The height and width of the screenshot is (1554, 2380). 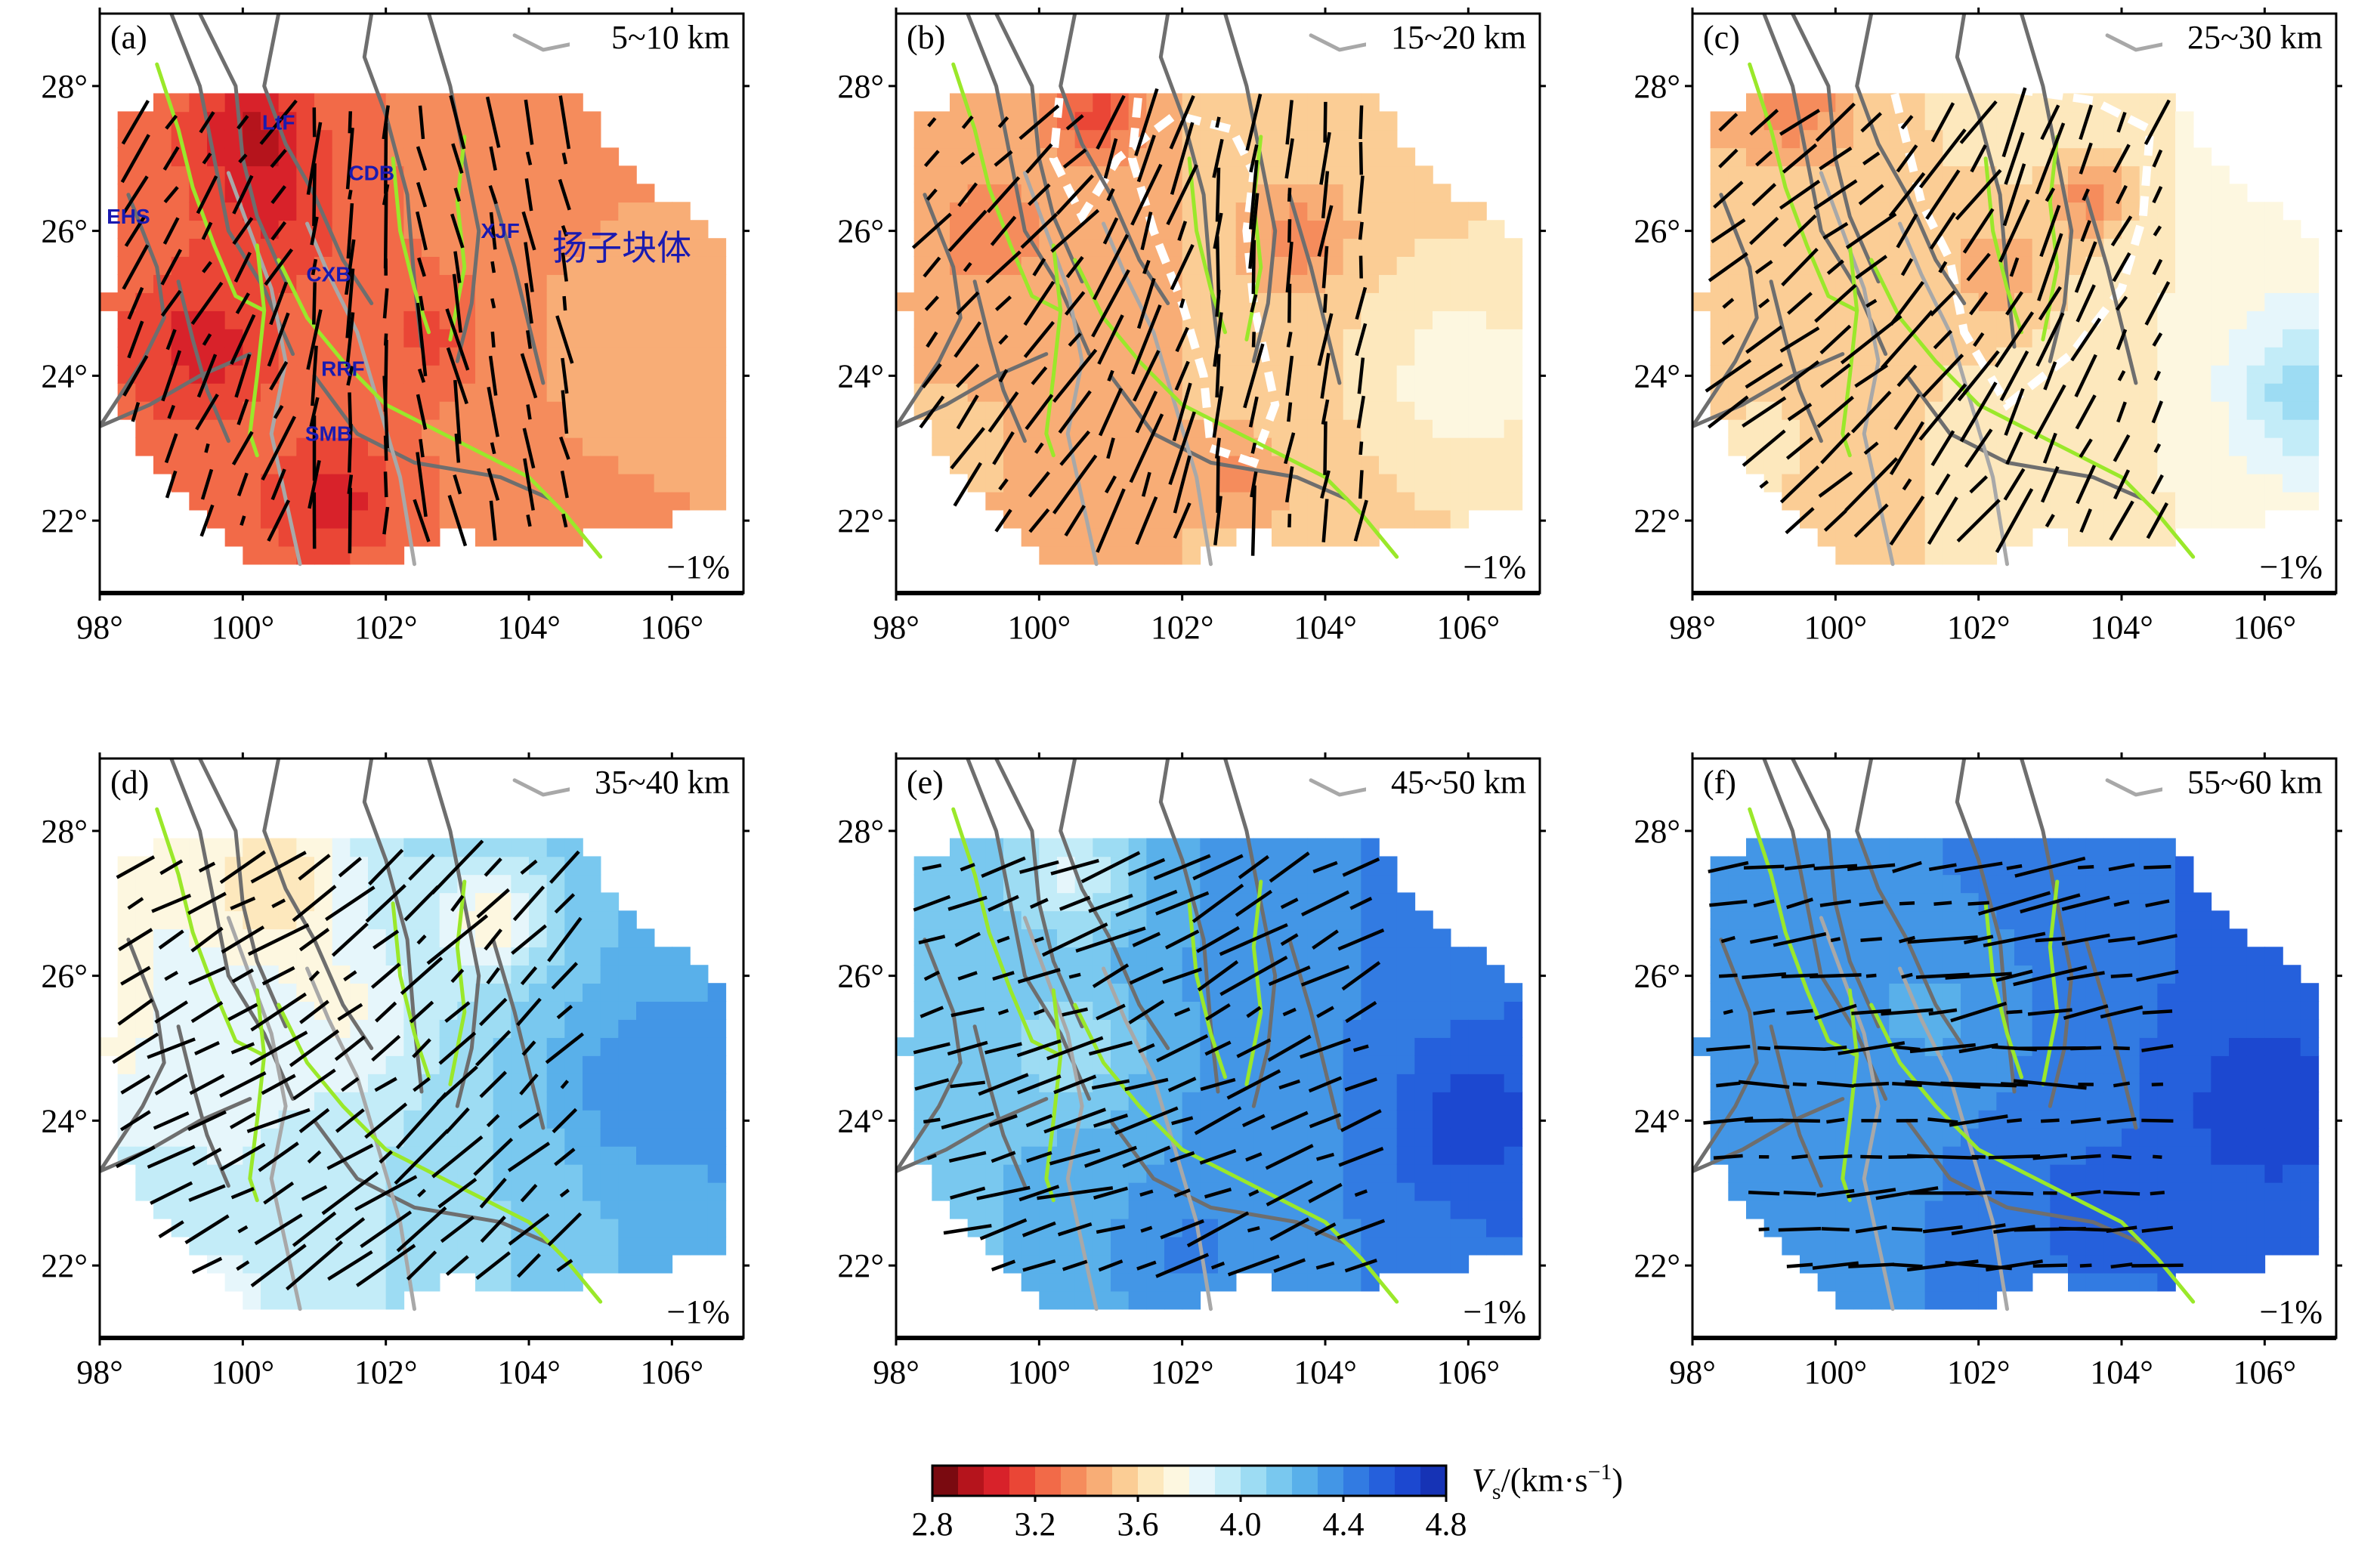 I want to click on major-fault-trace, so click(x=1236, y=1153).